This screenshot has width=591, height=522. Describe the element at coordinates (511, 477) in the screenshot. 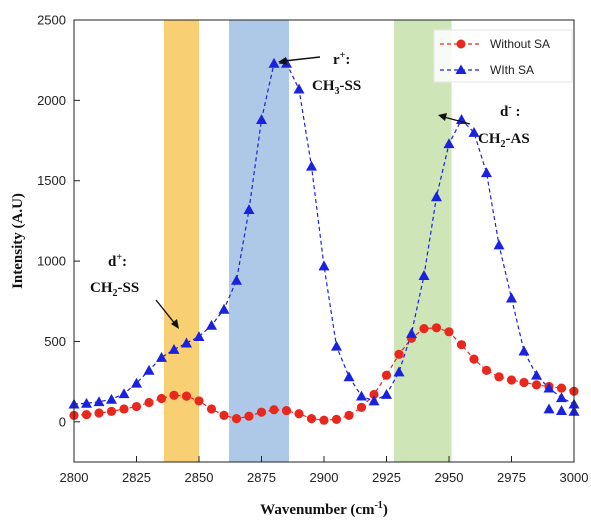

I see `x-tick-label: 2975` at that location.